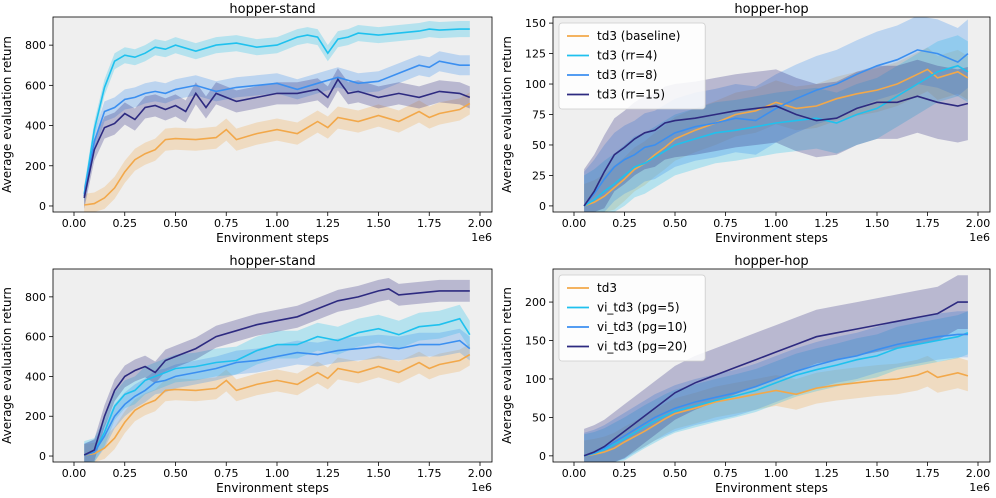 The width and height of the screenshot is (996, 498). What do you see at coordinates (35, 297) in the screenshot?
I see `y-tick-label: 800` at bounding box center [35, 297].